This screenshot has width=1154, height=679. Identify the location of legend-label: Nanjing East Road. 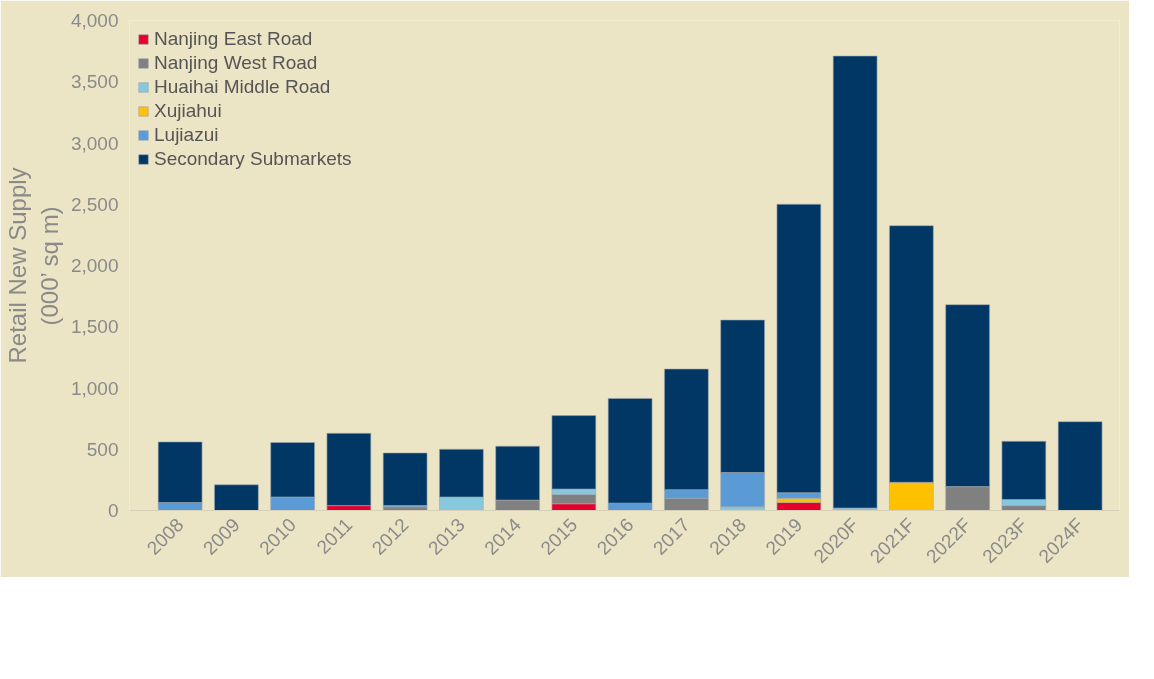
(233, 39).